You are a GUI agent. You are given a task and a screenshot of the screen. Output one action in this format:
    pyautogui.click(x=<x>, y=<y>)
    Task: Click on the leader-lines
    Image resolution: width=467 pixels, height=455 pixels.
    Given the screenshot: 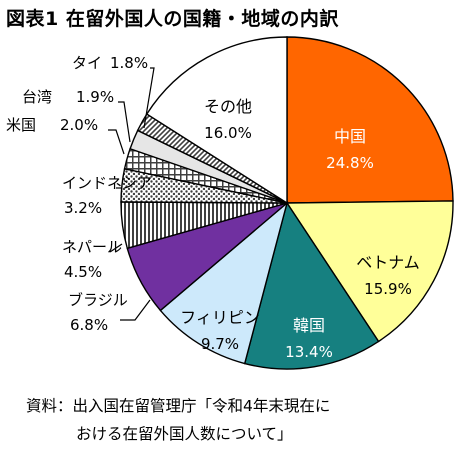 What is the action you would take?
    pyautogui.click(x=131, y=194)
    